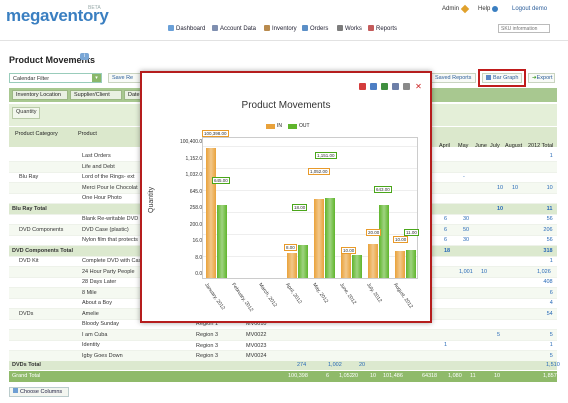 Image resolution: width=568 pixels, height=403 pixels. I want to click on total-cell: 206, so click(548, 229).